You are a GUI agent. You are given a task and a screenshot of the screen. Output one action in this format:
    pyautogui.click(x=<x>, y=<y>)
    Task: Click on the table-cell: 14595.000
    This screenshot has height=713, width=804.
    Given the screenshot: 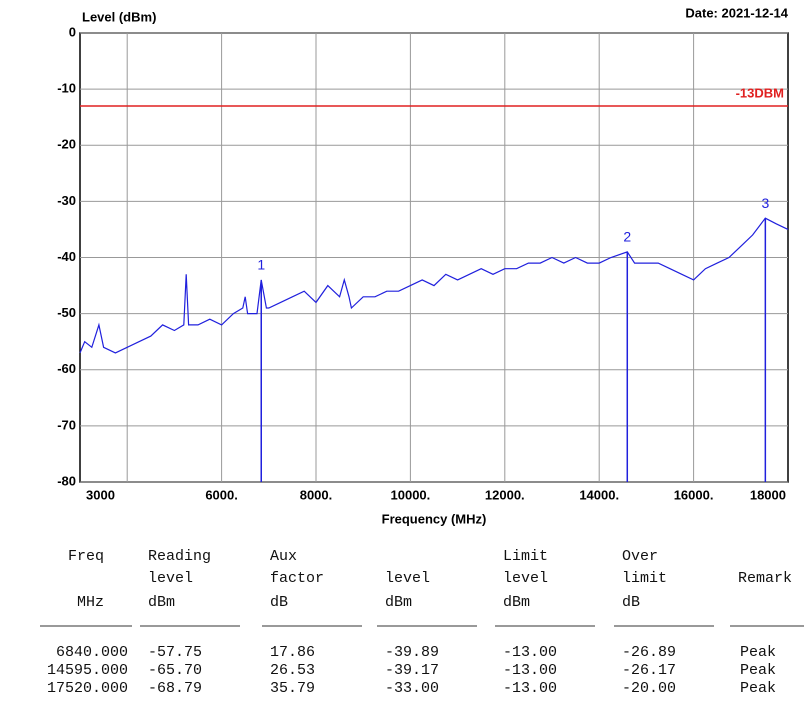 What is the action you would take?
    pyautogui.click(x=87, y=670)
    